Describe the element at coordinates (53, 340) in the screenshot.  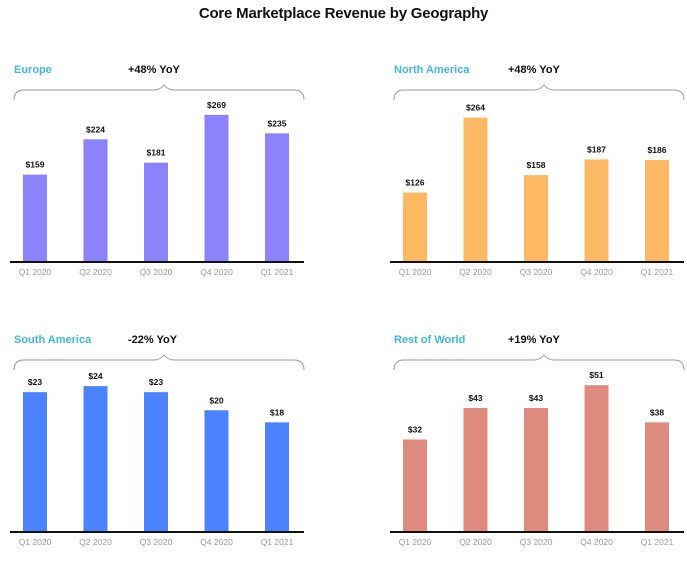
I see `region-label: South America` at that location.